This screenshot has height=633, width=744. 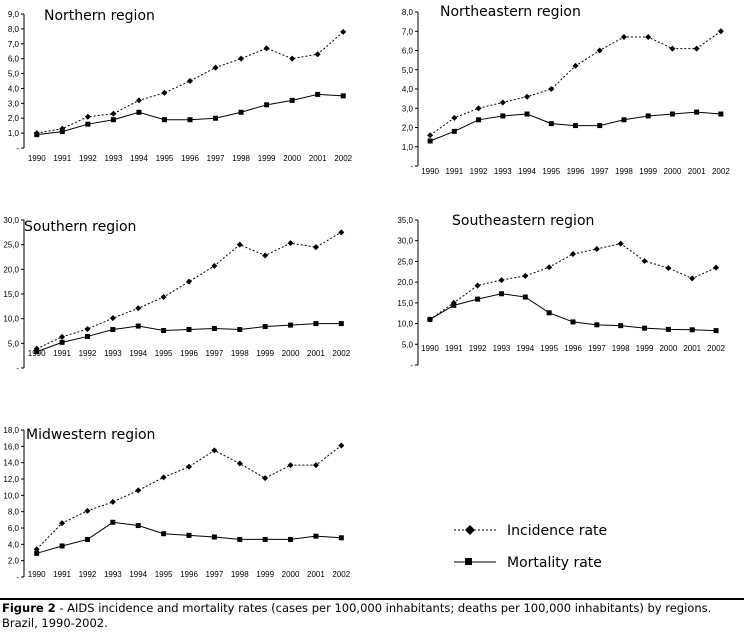 What do you see at coordinates (528, 563) in the screenshot?
I see `legend-mortality: Mortality rate` at bounding box center [528, 563].